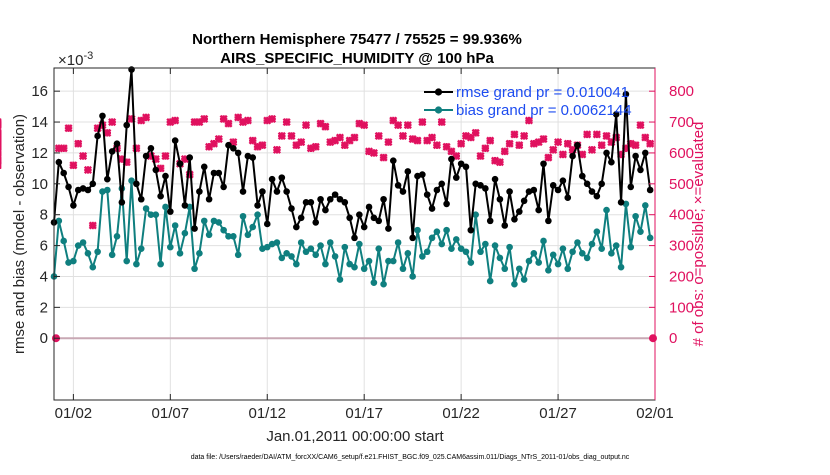 Image resolution: width=830 pixels, height=475 pixels. I want to click on left-axis-exponent-power: -3, so click(88, 56).